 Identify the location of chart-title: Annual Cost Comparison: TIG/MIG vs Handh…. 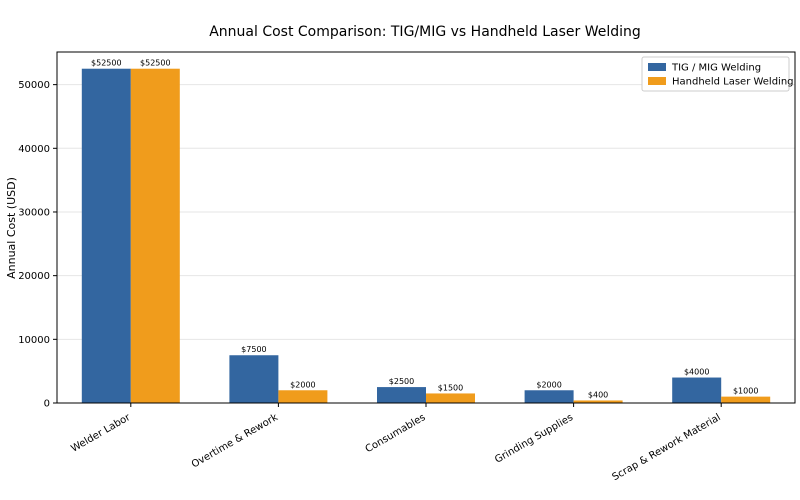
(425, 32).